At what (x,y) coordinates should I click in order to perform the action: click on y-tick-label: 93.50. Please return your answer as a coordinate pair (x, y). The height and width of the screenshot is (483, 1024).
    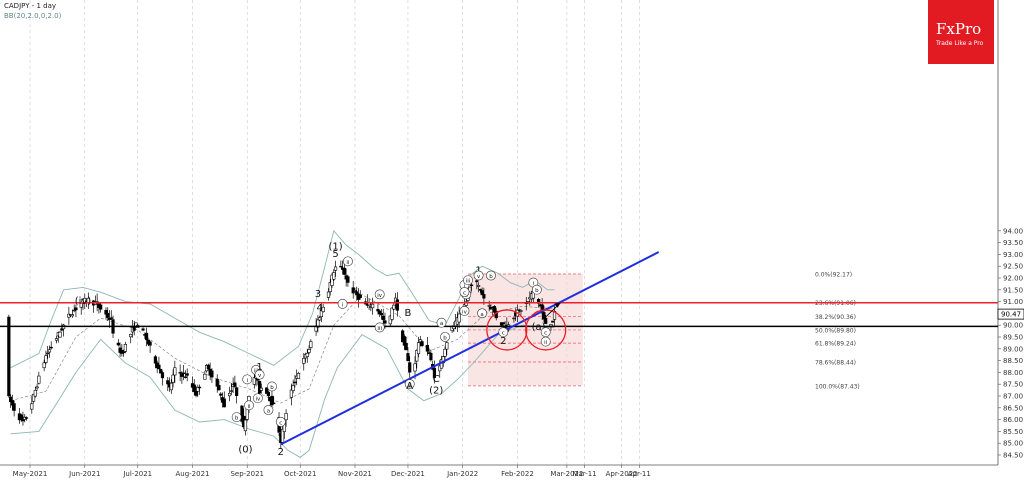
    Looking at the image, I should click on (1013, 243).